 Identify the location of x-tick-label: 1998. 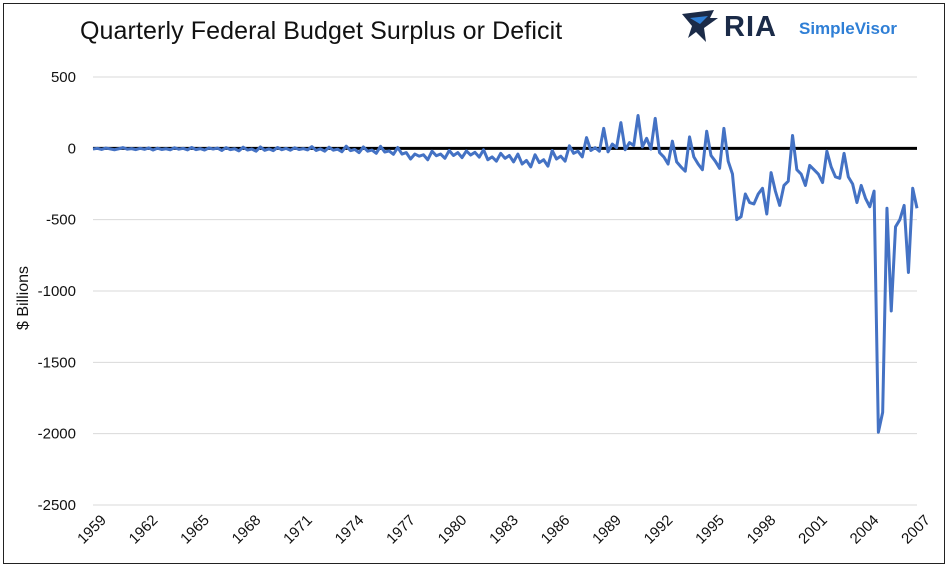
(762, 530).